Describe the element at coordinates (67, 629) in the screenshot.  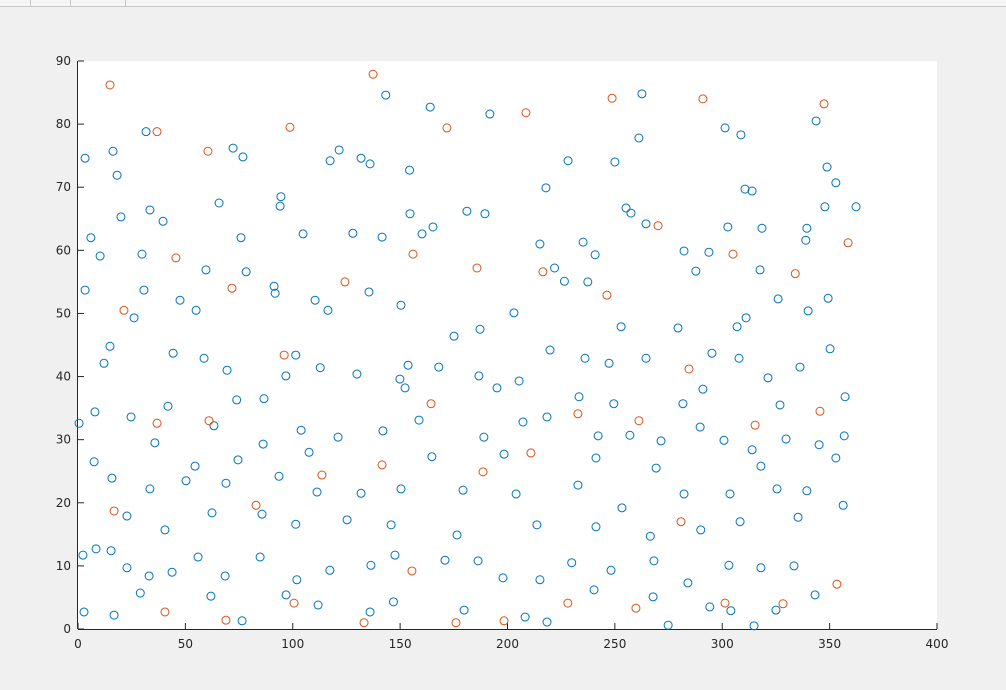
I see `y-tick-label: 0` at that location.